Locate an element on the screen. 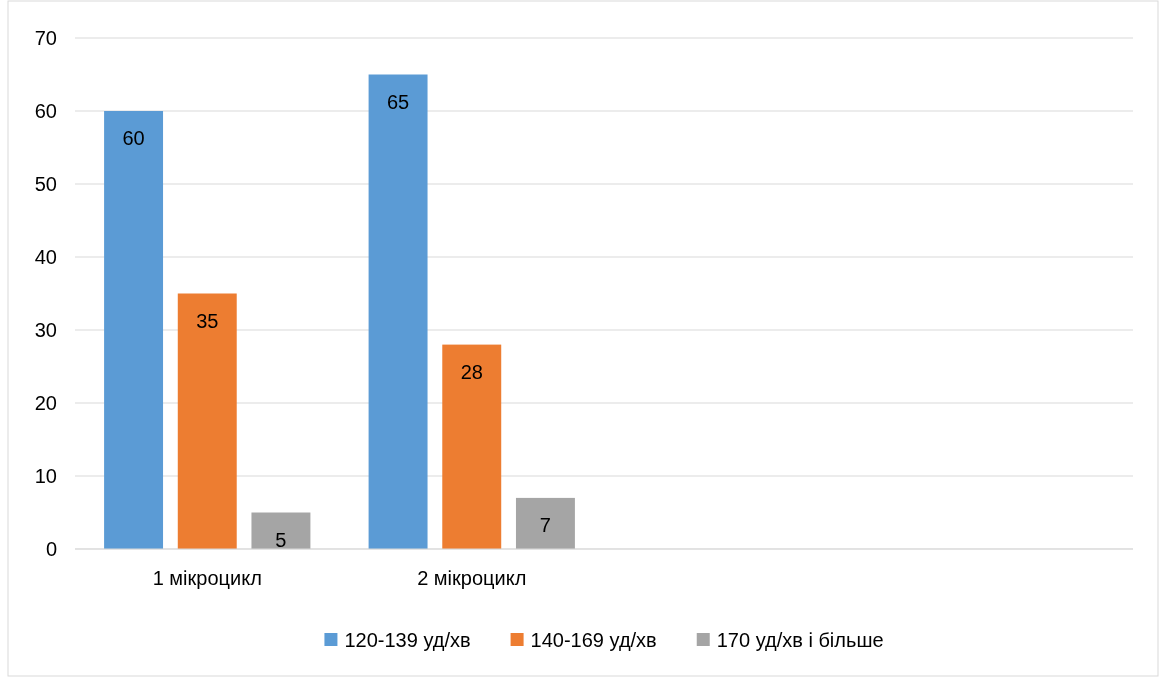 The height and width of the screenshot is (677, 1166). y-tick-label: 50 is located at coordinates (45, 183).